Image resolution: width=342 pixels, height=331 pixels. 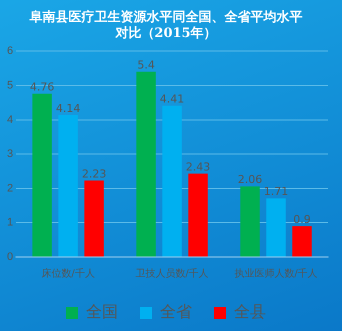 What do you see at coordinates (10, 51) in the screenshot?
I see `y-tick-label: 6` at bounding box center [10, 51].